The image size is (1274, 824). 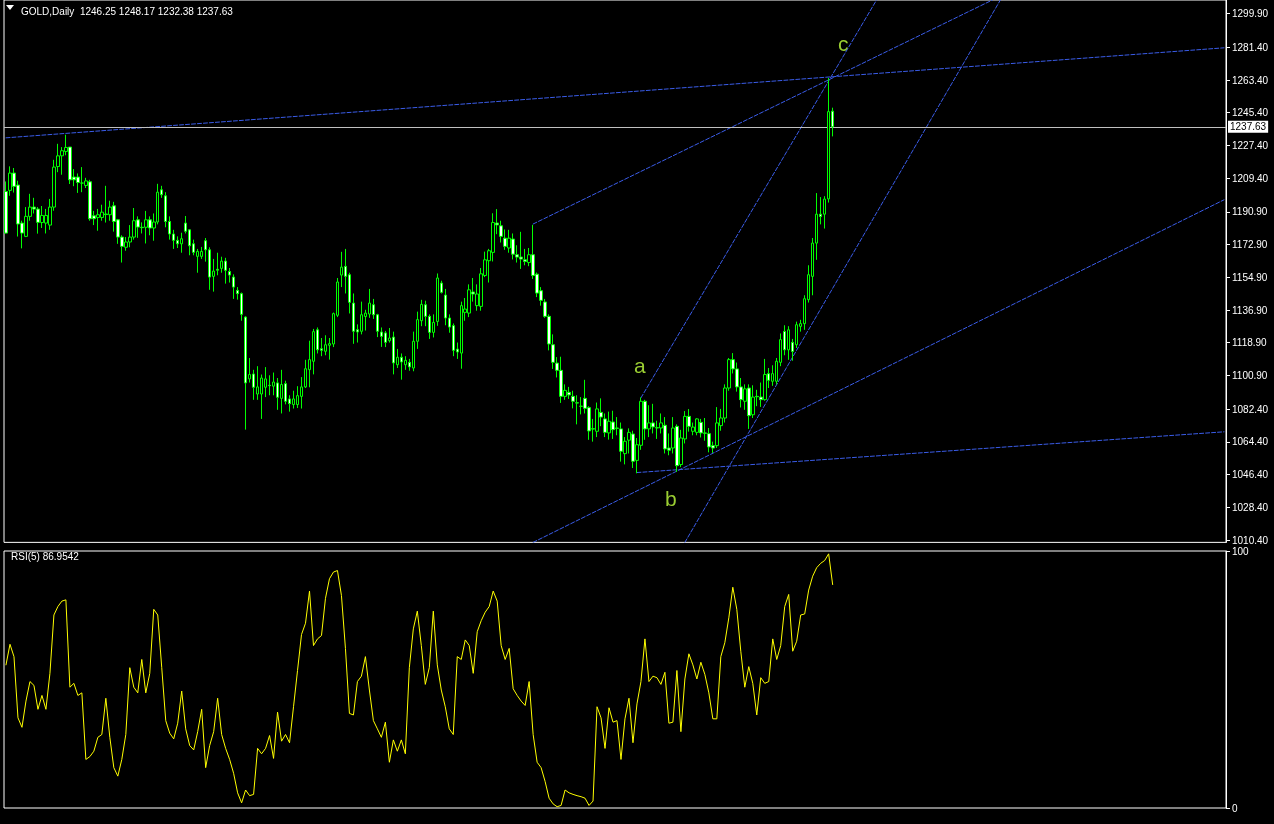 I want to click on y-tick-label: 0, so click(x=1235, y=808).